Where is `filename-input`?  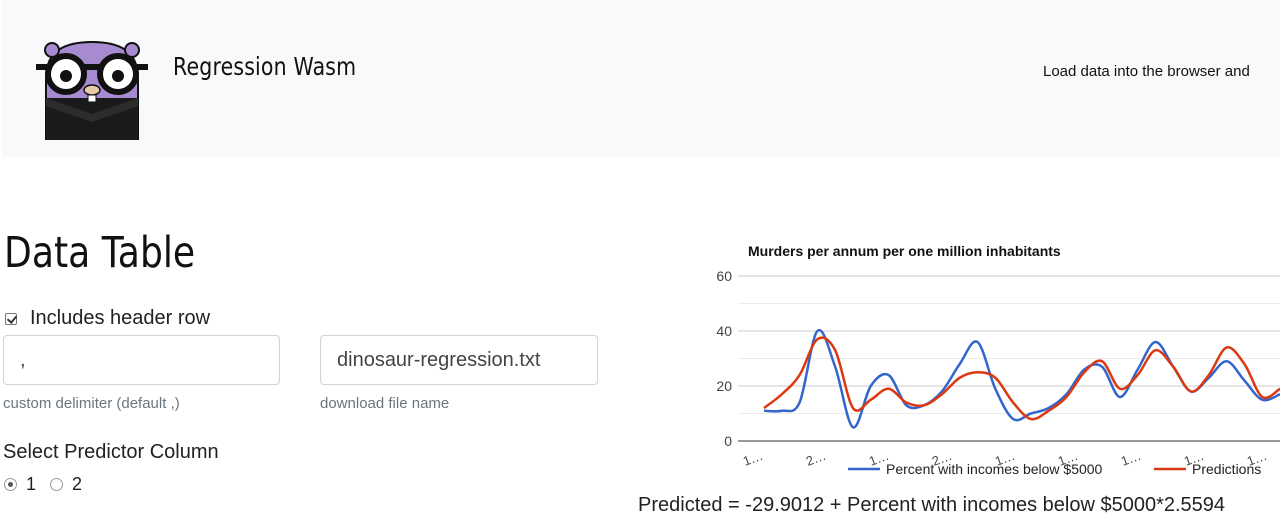 filename-input is located at coordinates (459, 360).